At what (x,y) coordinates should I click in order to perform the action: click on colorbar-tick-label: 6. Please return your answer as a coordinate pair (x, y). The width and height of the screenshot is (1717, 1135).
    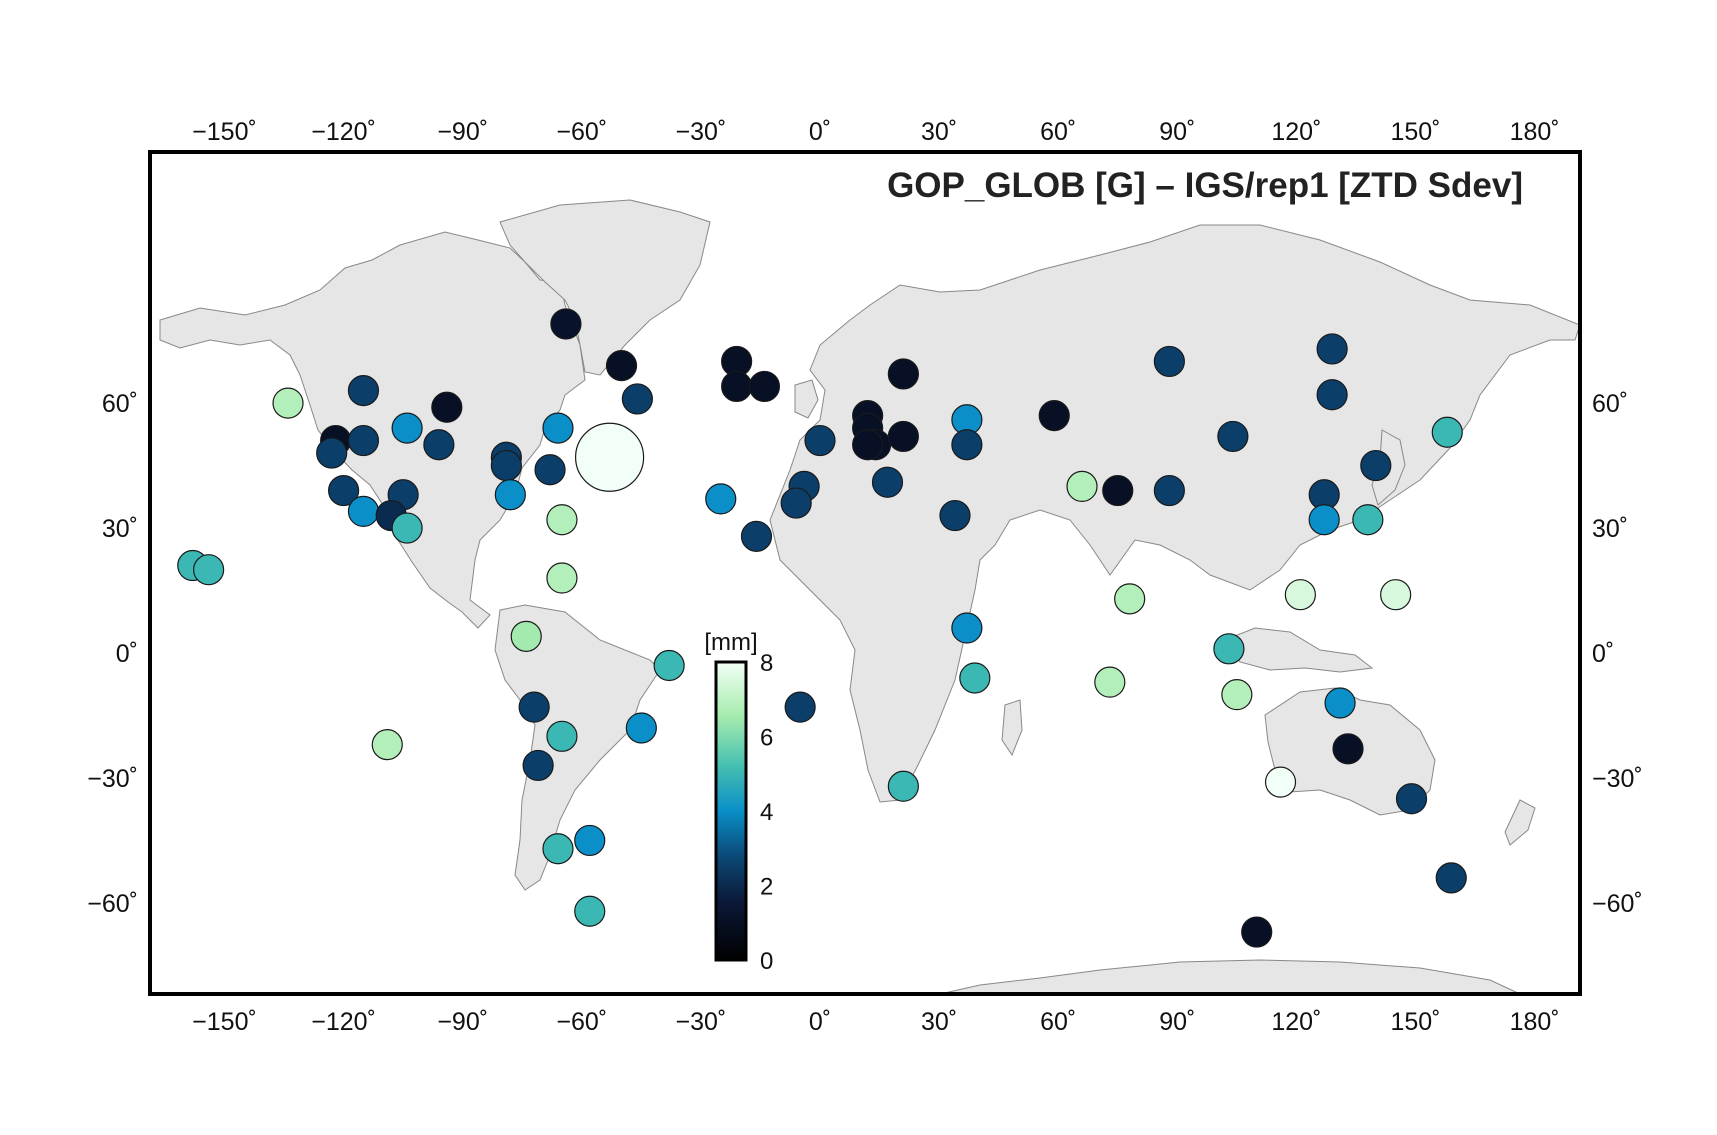
    Looking at the image, I should click on (766, 738).